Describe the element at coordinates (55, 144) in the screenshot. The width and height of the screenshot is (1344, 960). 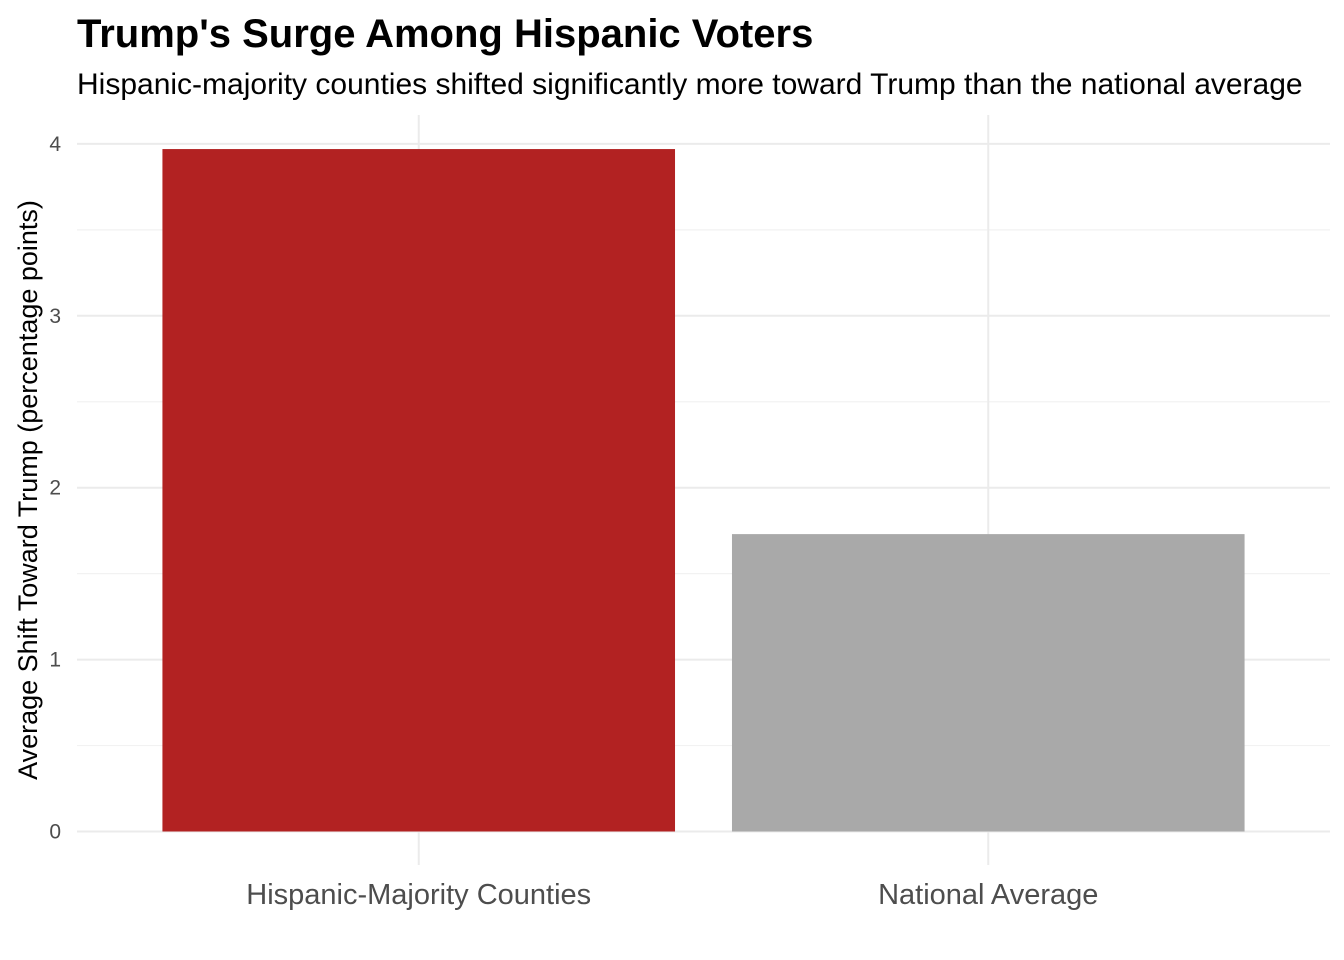
I see `y-tick-label: 4` at that location.